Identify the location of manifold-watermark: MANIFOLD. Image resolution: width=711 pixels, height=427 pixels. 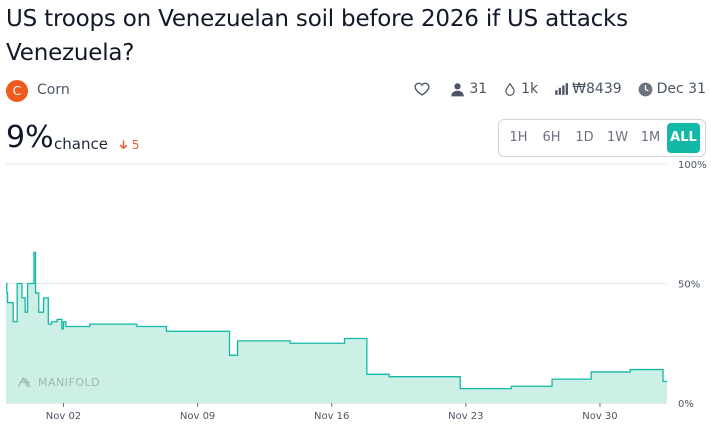
(58, 382).